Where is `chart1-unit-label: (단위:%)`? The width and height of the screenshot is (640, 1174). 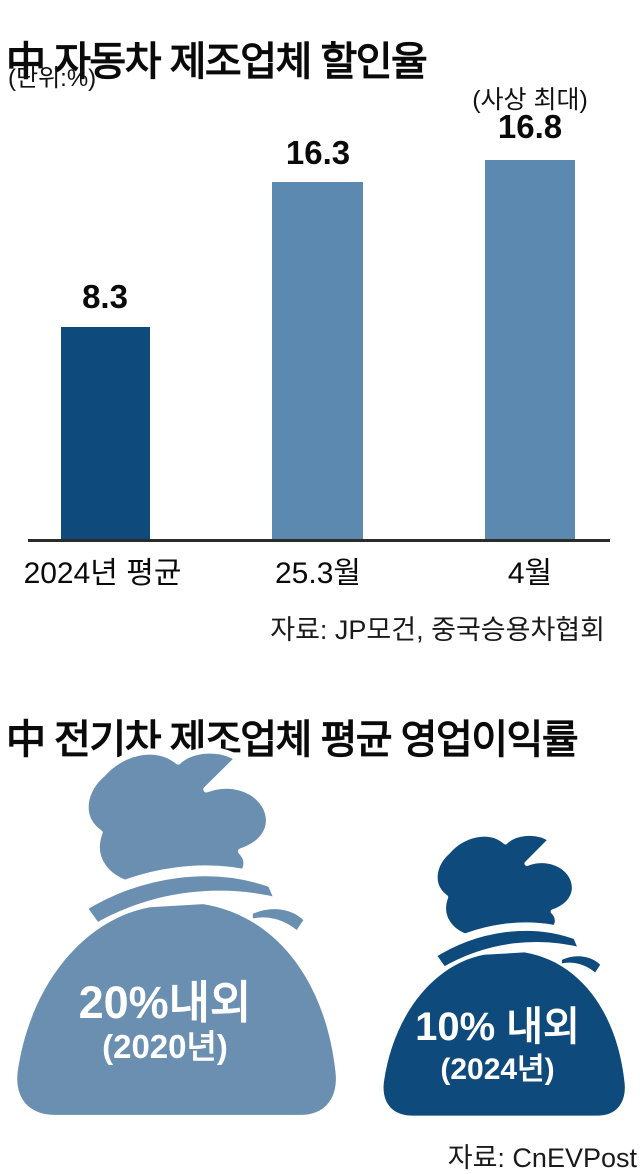
chart1-unit-label: (단위:%) is located at coordinates (52, 78).